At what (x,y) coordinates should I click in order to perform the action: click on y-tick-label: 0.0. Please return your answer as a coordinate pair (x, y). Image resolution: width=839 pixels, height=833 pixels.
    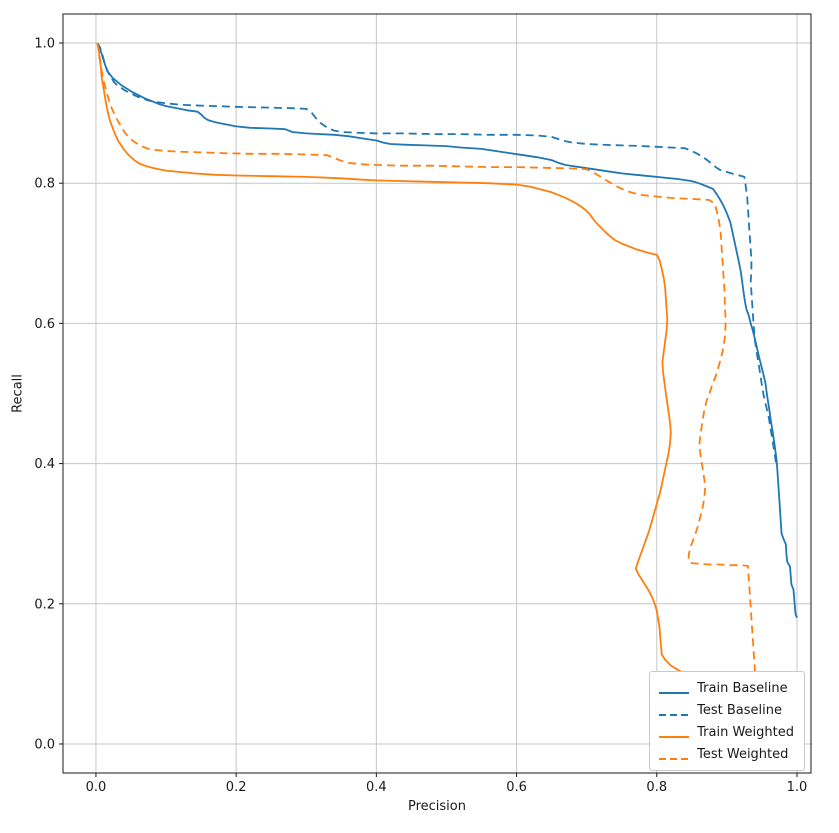
    Looking at the image, I should click on (44, 744).